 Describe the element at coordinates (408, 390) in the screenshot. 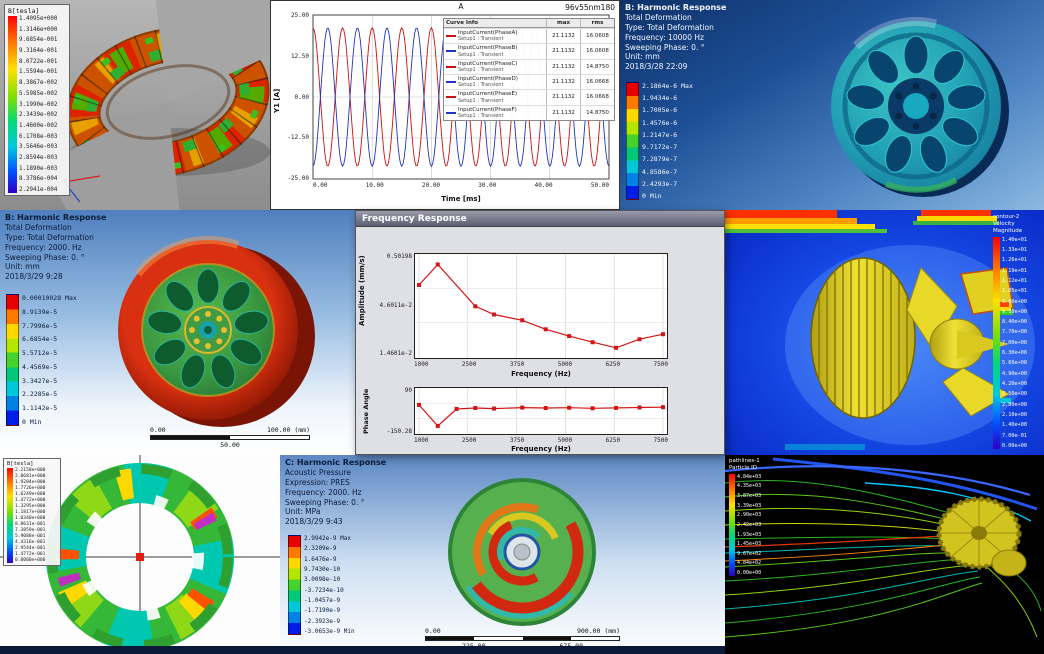

I see `y-tick-label: 90` at that location.